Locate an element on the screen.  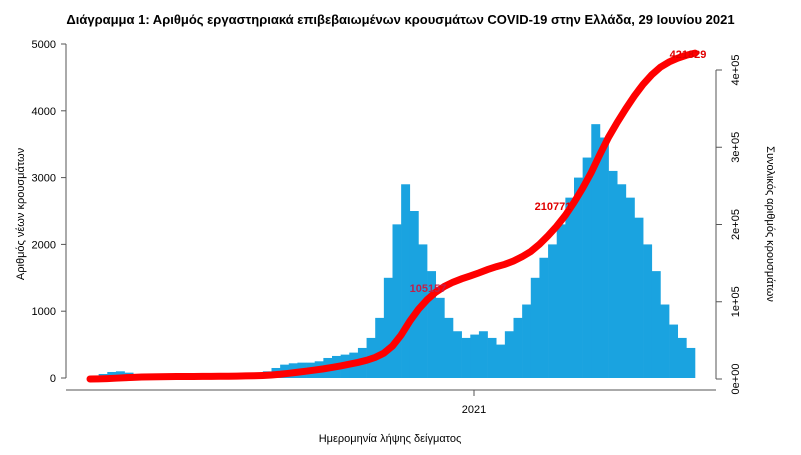
y2-tick-label: 3e+05 is located at coordinates (736, 147).